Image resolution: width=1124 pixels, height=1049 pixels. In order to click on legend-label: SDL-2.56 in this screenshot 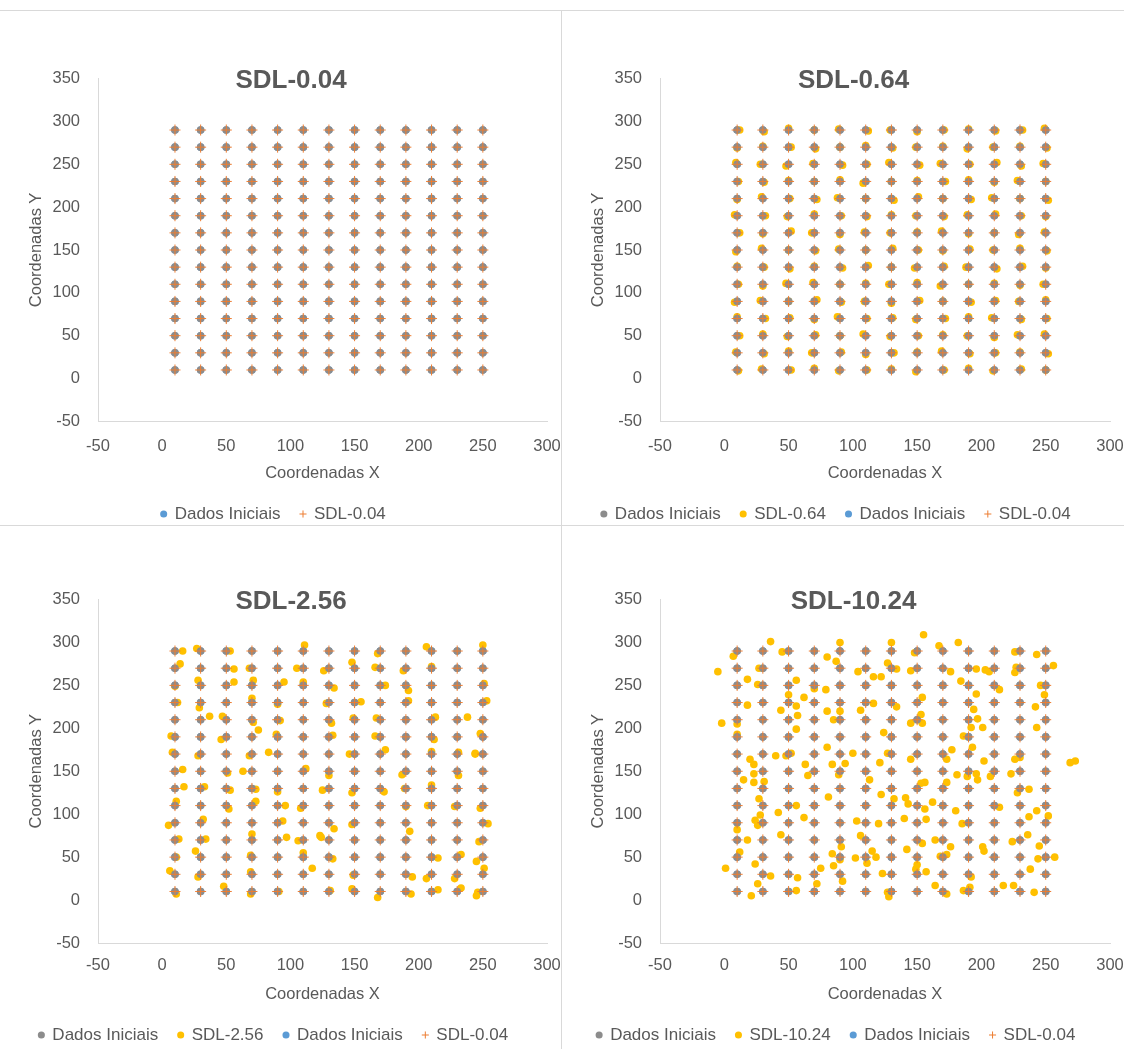, I will do `click(227, 1034)`.